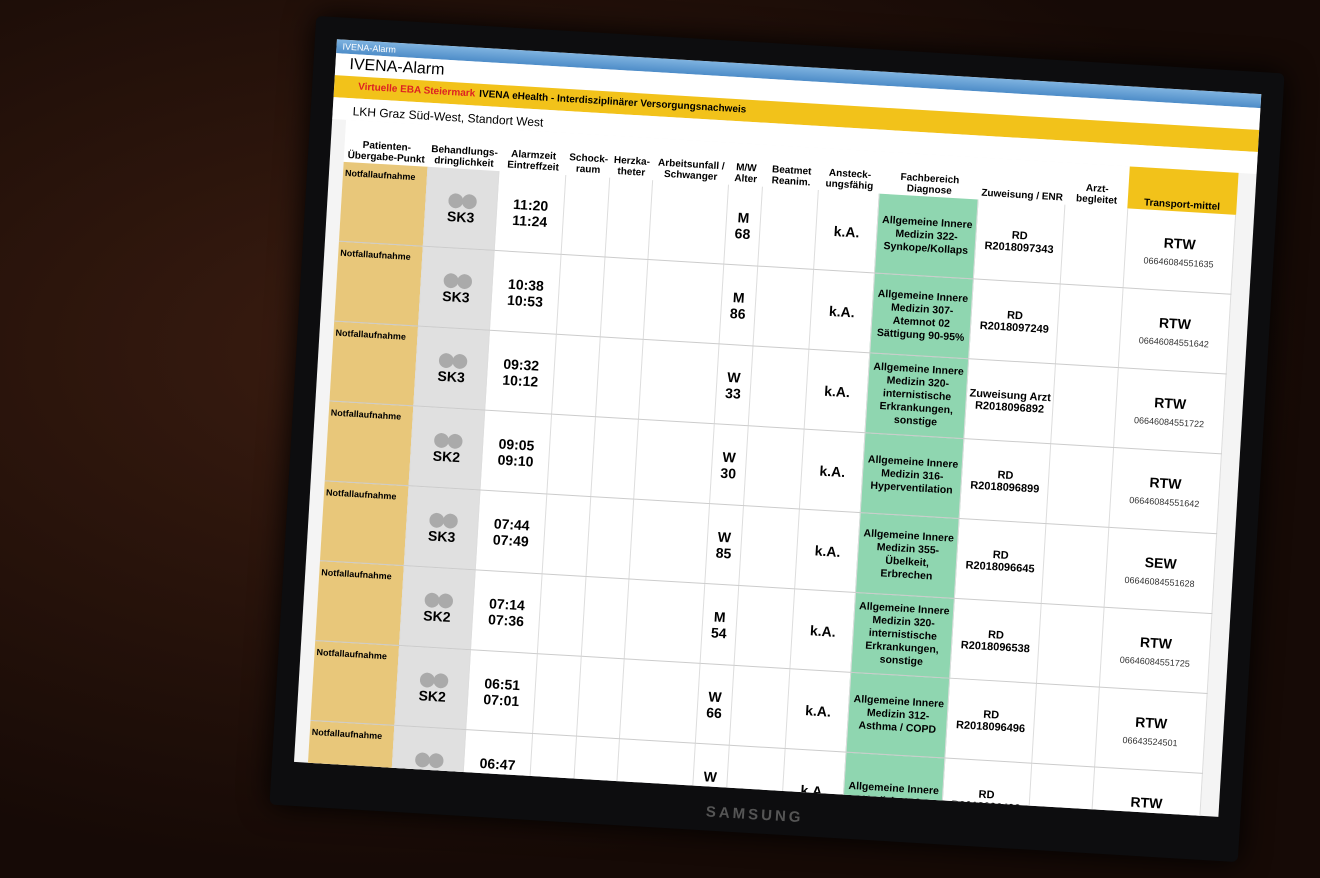  I want to click on transport: RTW 06646084551642, so click(1174, 331).